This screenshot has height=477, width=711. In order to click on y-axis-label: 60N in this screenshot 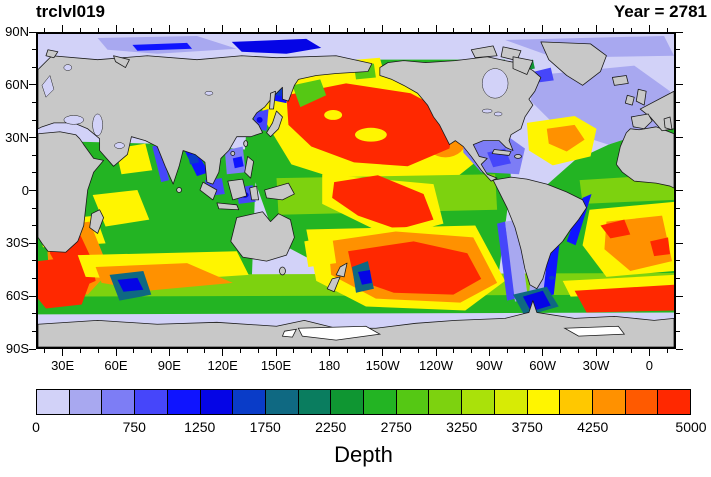, I will do `click(17, 84)`.